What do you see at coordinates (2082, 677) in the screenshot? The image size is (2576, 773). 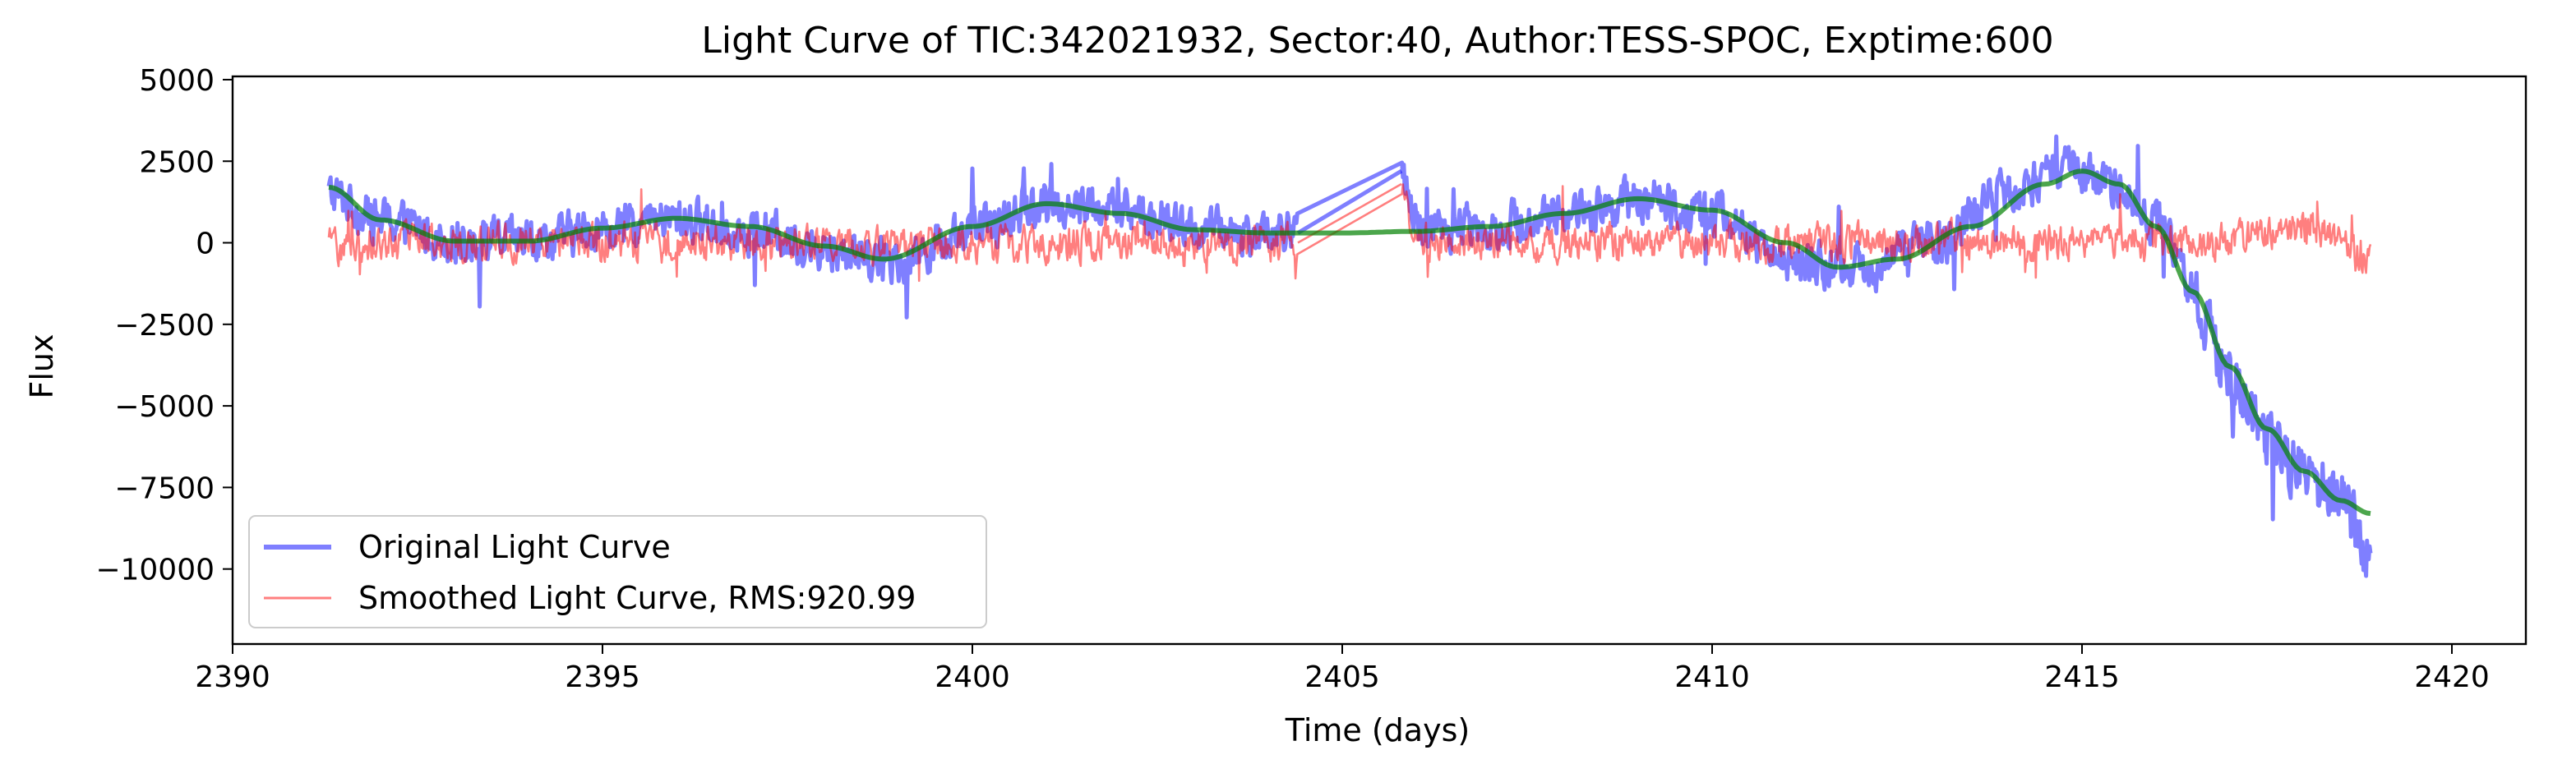 I see `x-tick-label: 2415` at bounding box center [2082, 677].